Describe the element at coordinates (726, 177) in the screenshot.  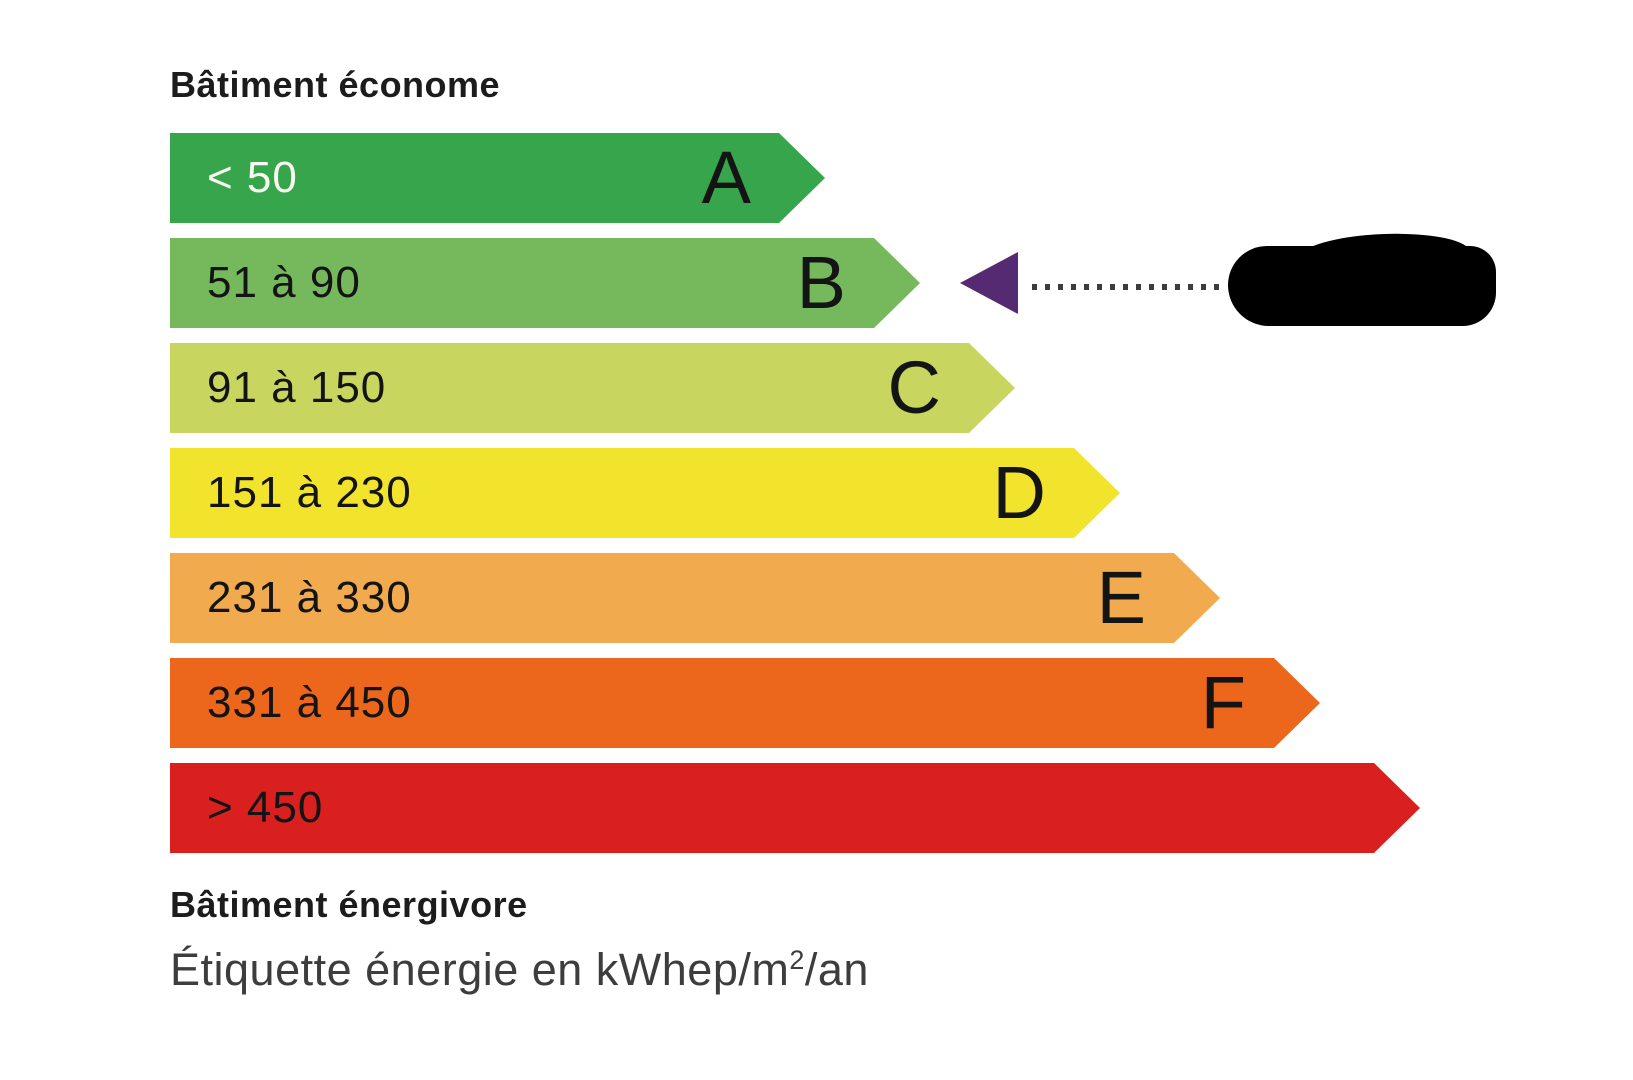
I see `bar-class-letter: A` at that location.